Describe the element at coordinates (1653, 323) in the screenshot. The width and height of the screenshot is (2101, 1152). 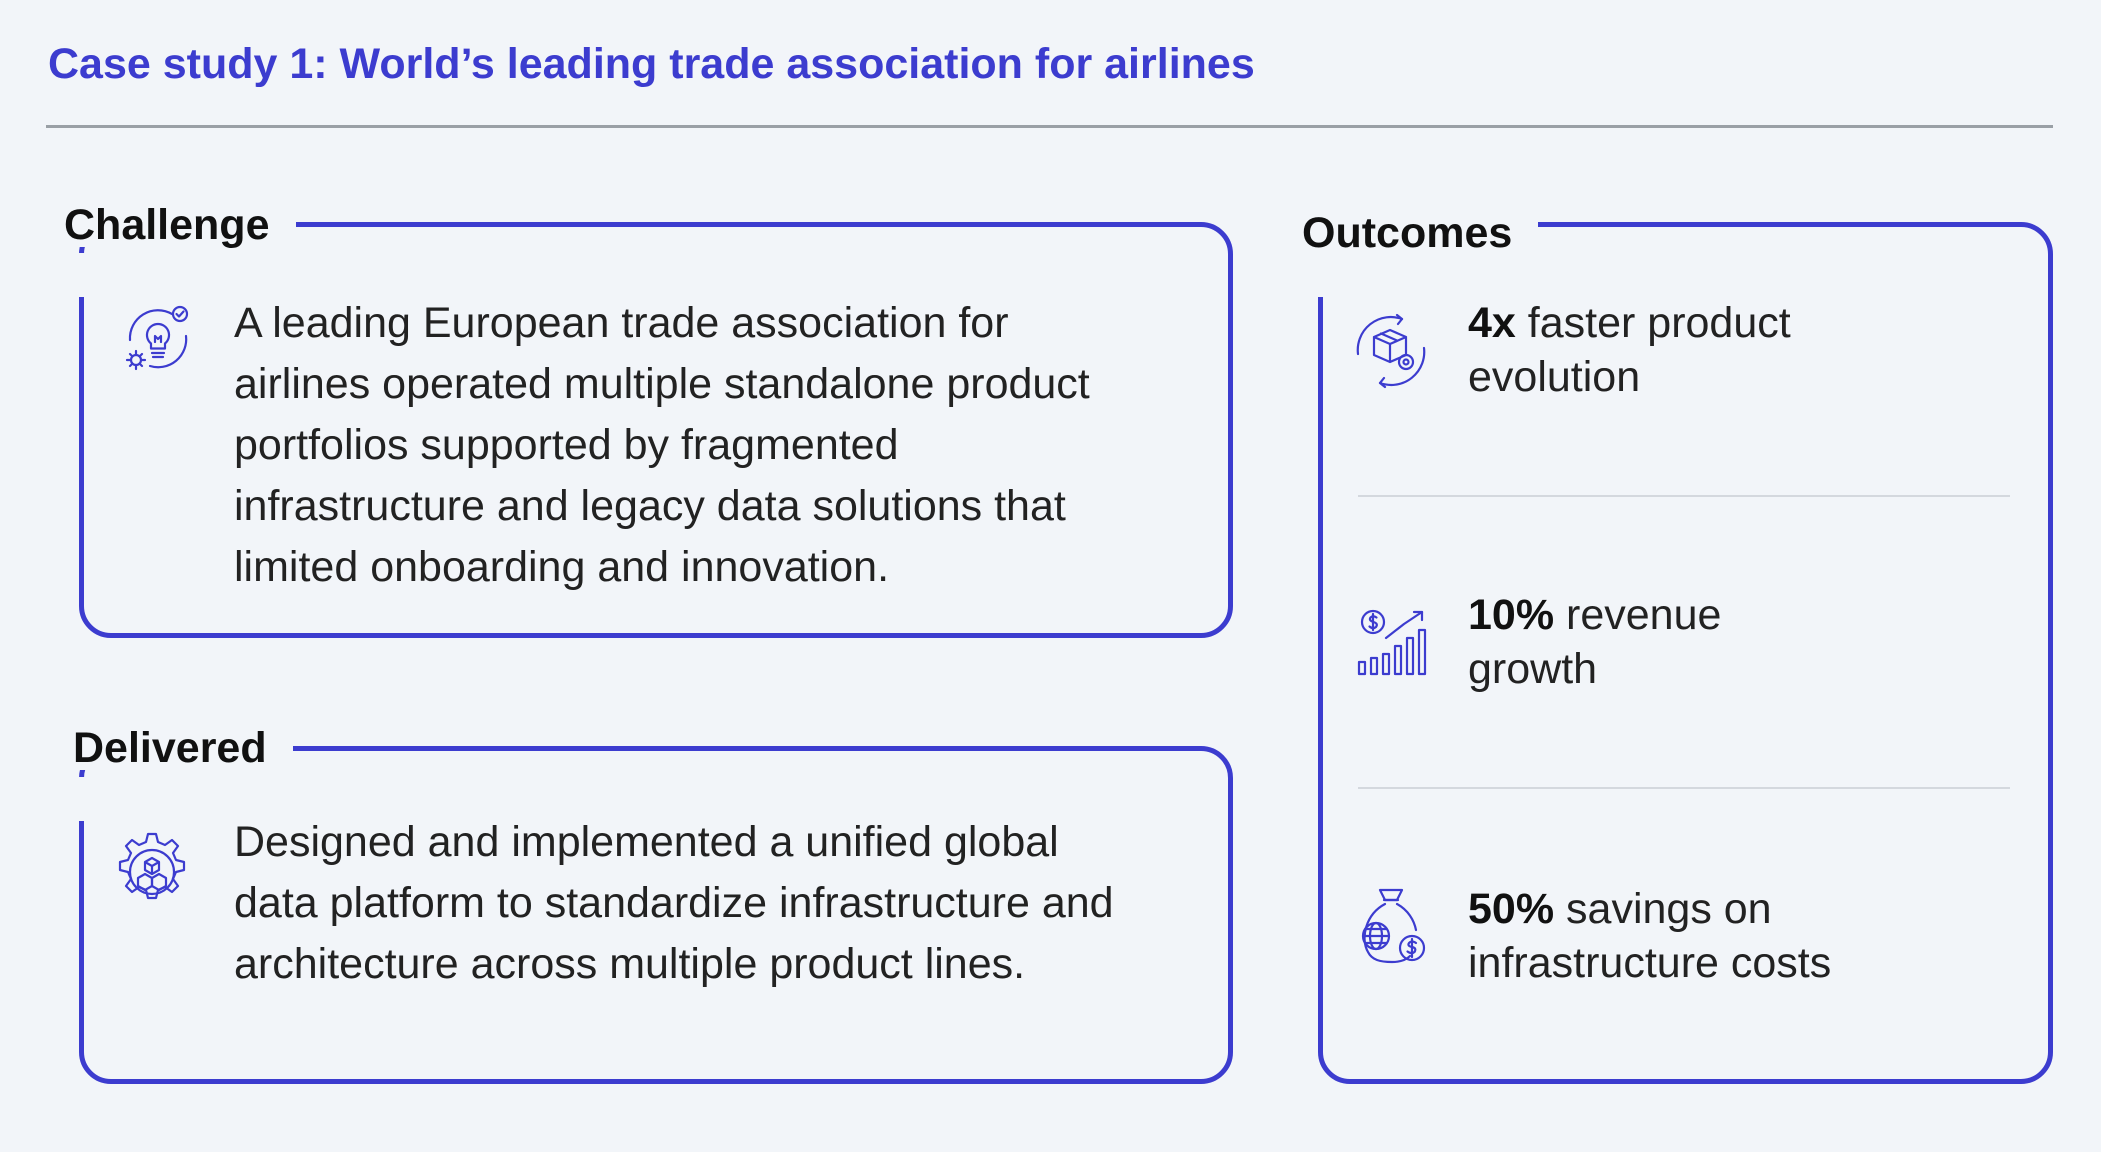
I see `outcome-label: faster product` at that location.